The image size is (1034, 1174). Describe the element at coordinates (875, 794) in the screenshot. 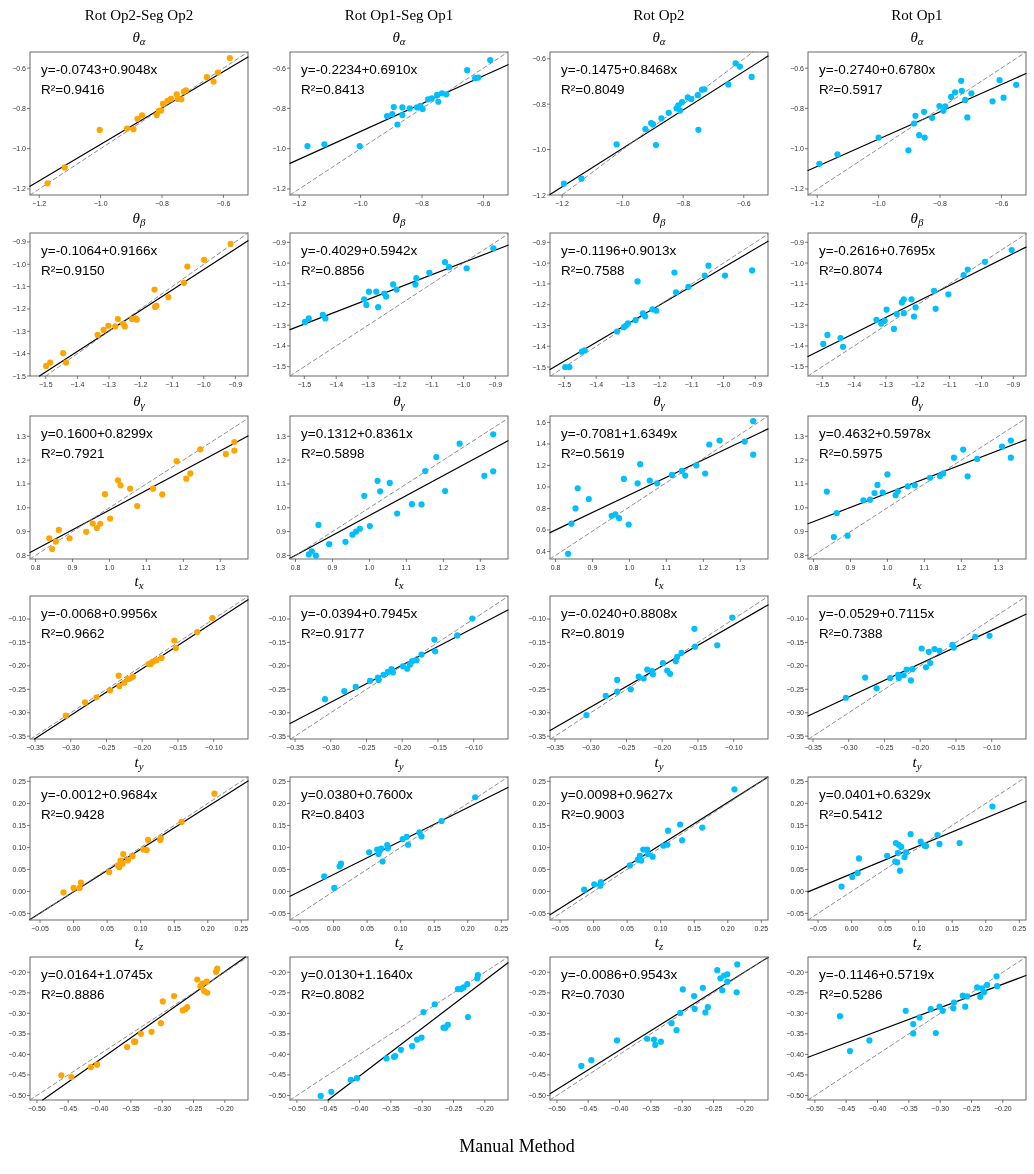

I see `annotation: y=0.0401+0.6329x` at that location.